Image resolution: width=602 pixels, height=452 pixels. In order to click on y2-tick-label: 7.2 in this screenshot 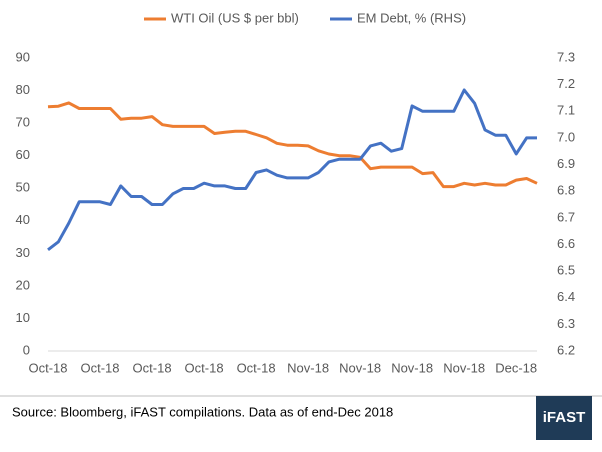, I will do `click(566, 83)`.